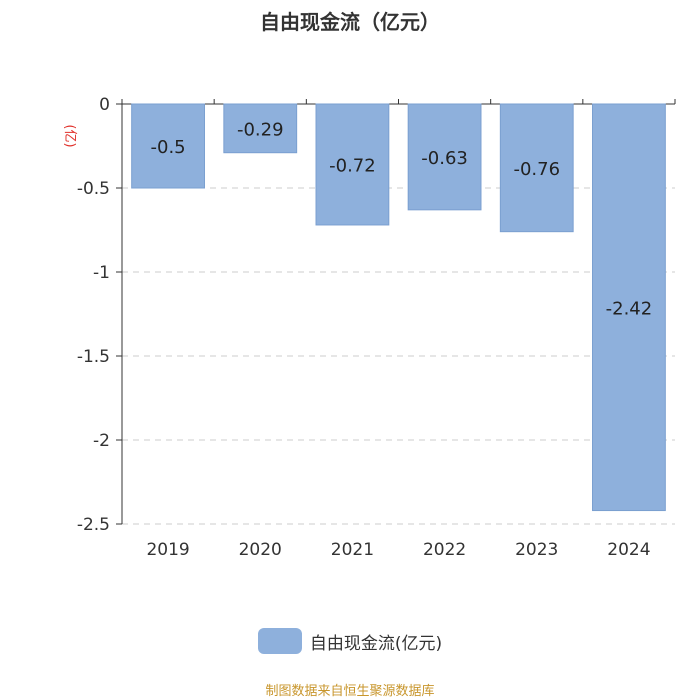 The image size is (700, 700). Describe the element at coordinates (101, 273) in the screenshot. I see `y-tick-label: -1` at that location.